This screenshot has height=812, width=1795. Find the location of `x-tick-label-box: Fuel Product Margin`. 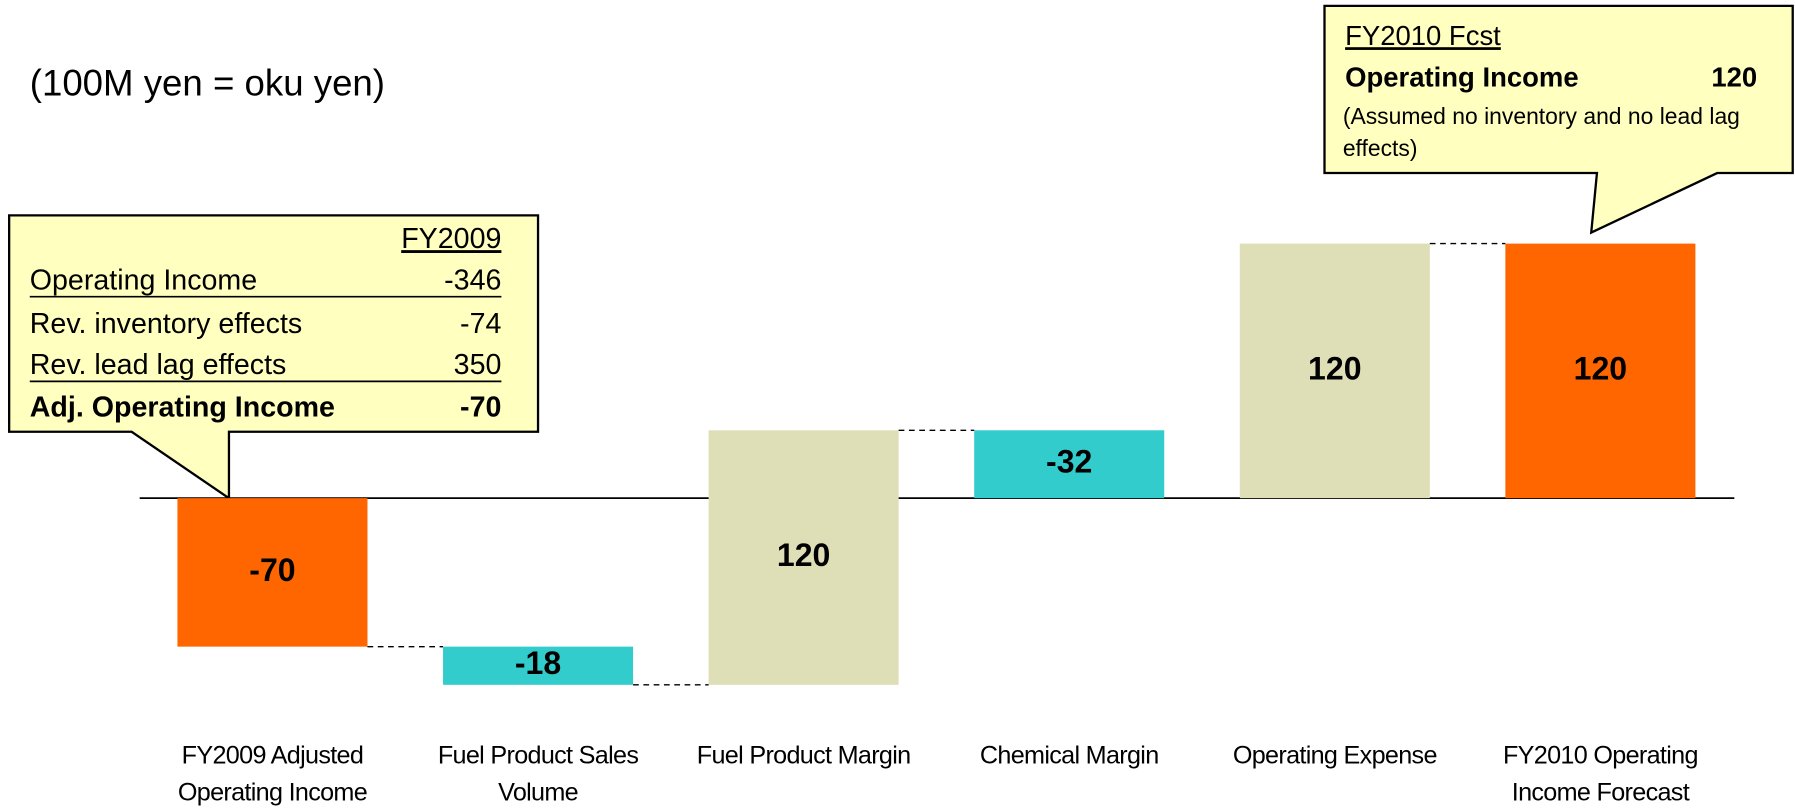

x-tick-label-box: Fuel Product Margin is located at coordinates (803, 755).